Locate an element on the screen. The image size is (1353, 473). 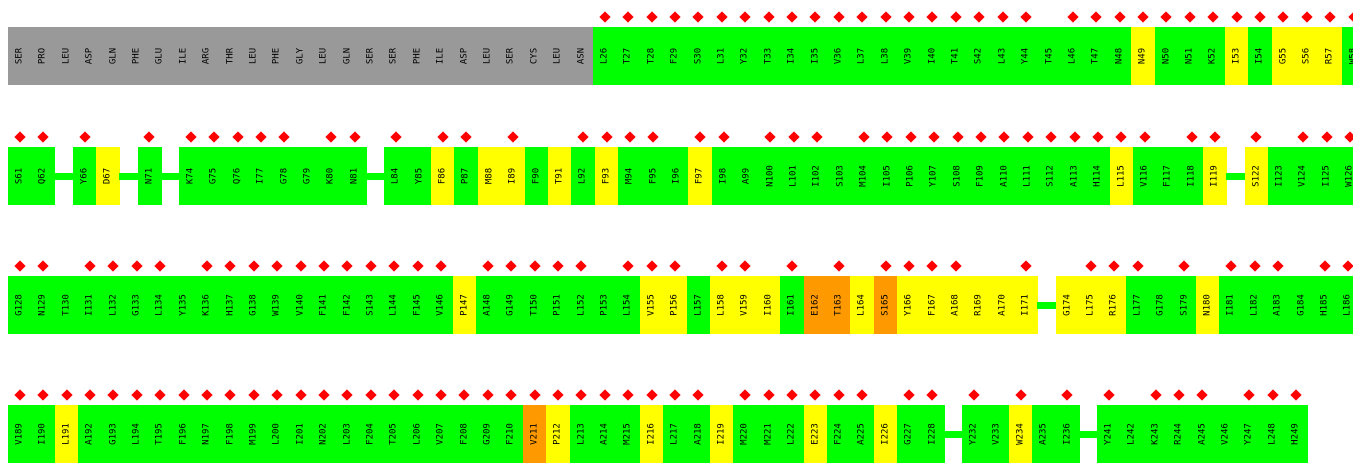
residue-label: F198 is located at coordinates (230, 434).